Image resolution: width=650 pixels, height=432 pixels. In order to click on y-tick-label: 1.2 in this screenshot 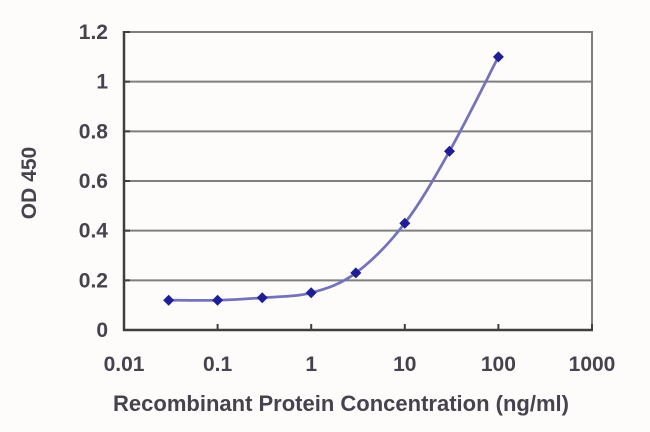, I will do `click(93, 32)`.